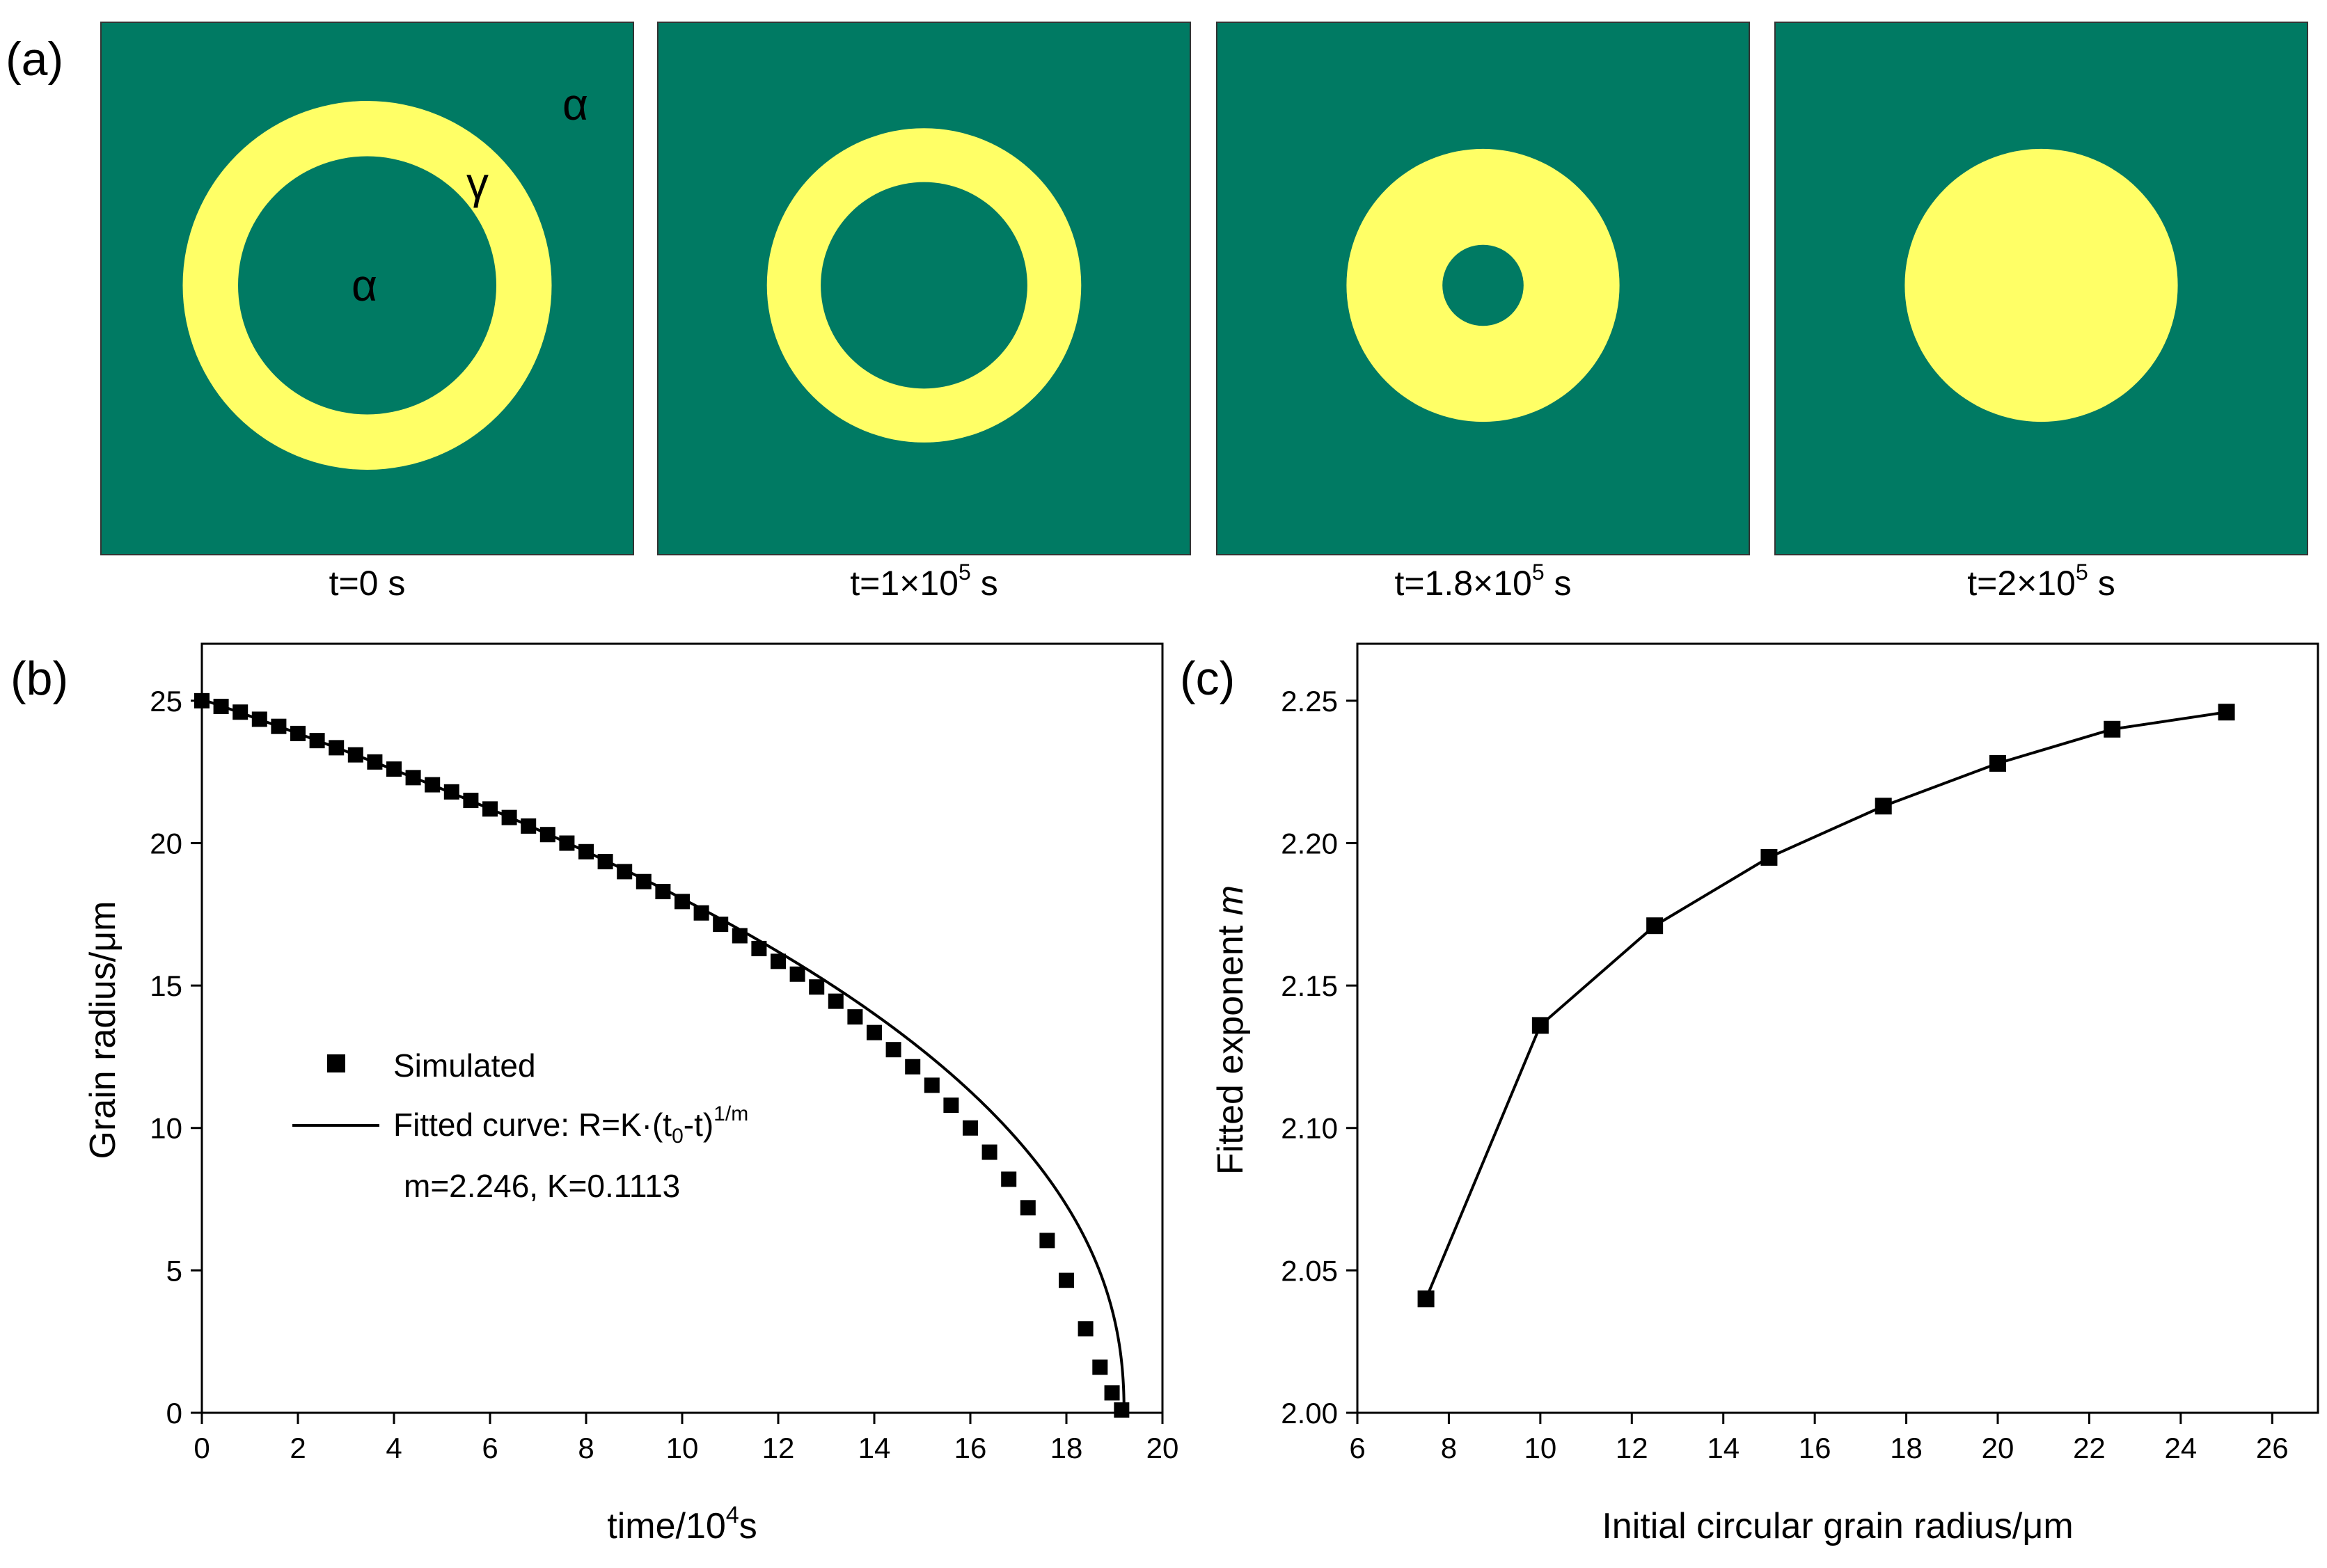 The width and height of the screenshot is (2327, 1568). I want to click on chart-b-y-axis-title: Grain radius/μm, so click(103, 1030).